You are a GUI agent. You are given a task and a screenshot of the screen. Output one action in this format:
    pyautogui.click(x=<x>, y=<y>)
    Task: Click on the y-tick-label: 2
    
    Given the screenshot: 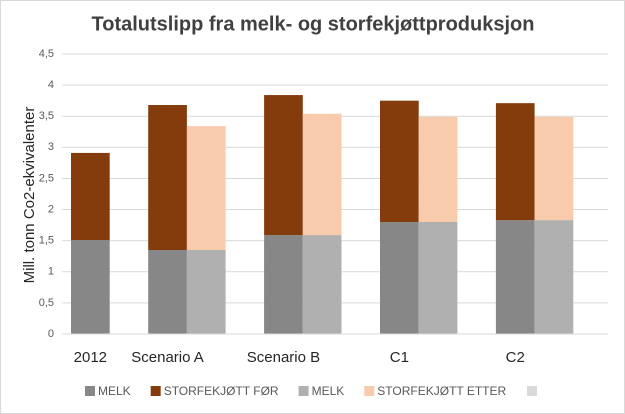 What is the action you would take?
    pyautogui.click(x=51, y=209)
    